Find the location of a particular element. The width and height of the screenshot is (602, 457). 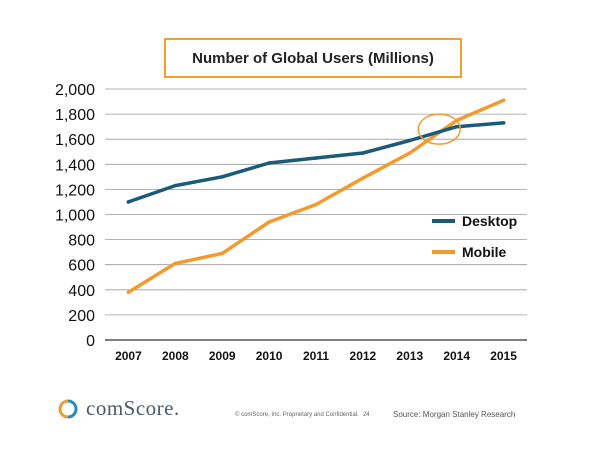

y-tick-label: 600 is located at coordinates (81, 266).